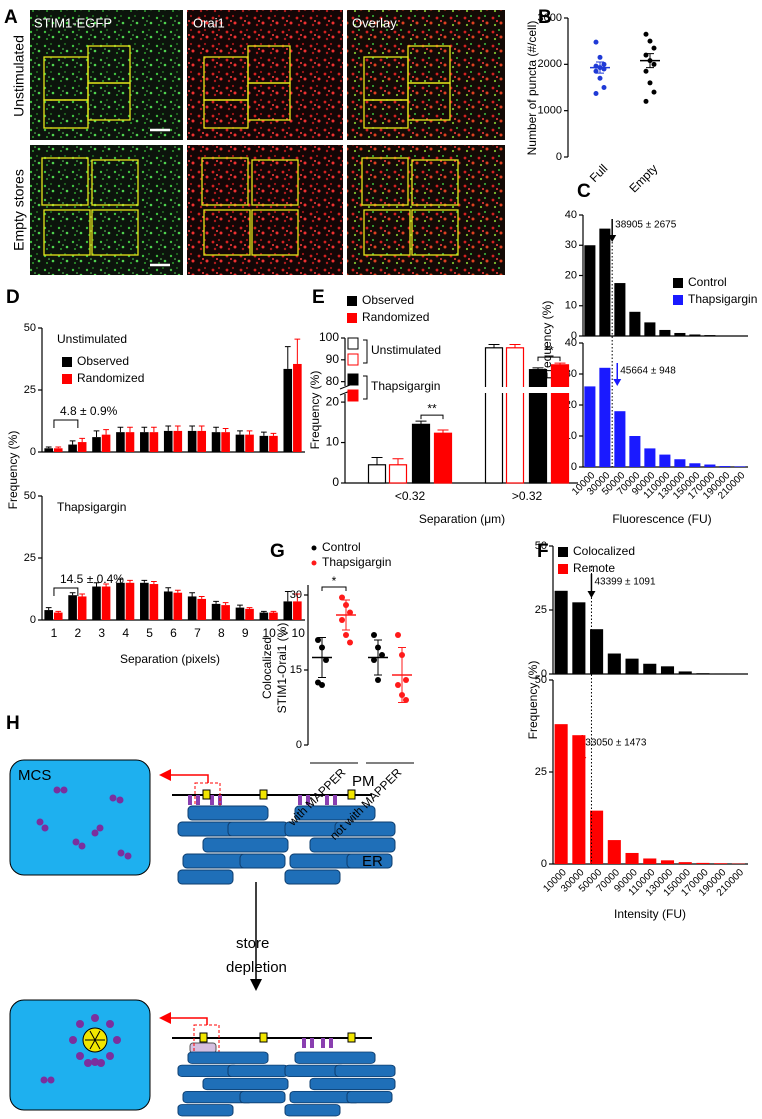  I want to click on row-label: Empty stores, so click(19, 210).